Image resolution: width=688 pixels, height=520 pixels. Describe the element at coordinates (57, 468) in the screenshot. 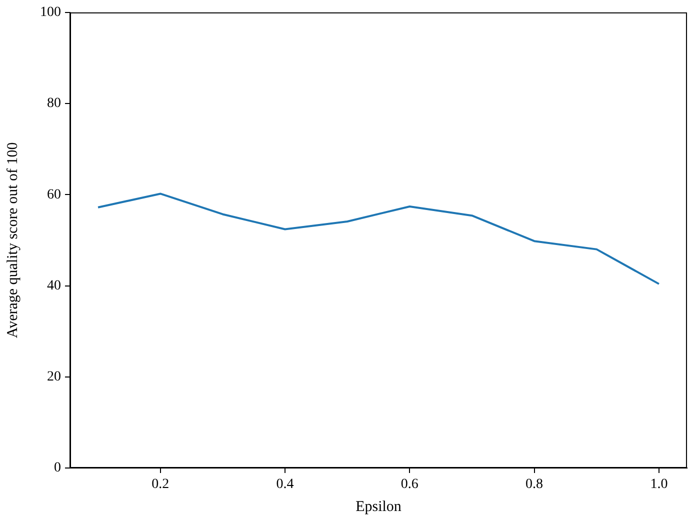

I see `y-tick-label: 0` at that location.